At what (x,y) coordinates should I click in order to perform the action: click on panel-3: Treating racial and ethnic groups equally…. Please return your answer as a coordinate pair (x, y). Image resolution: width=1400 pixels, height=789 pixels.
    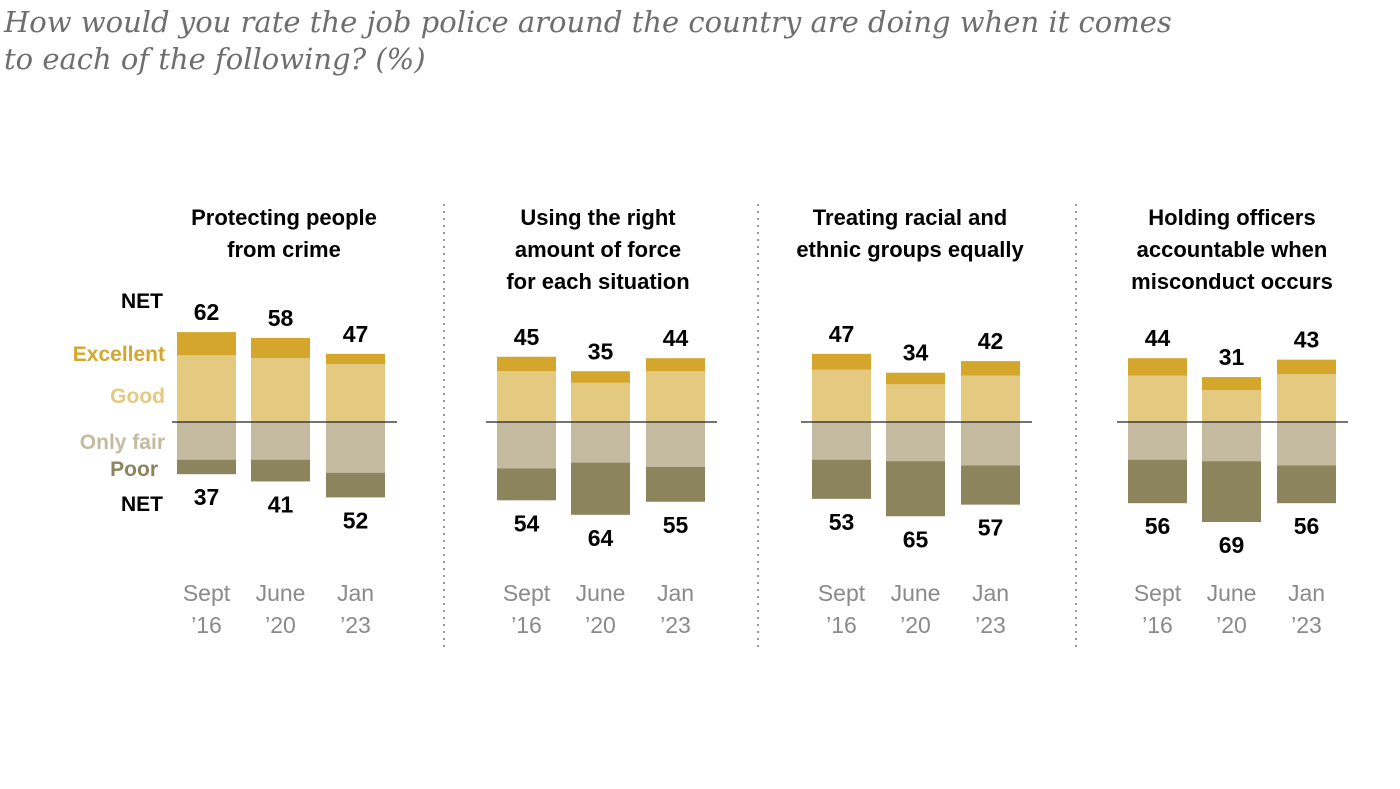
    Looking at the image, I should click on (914, 421).